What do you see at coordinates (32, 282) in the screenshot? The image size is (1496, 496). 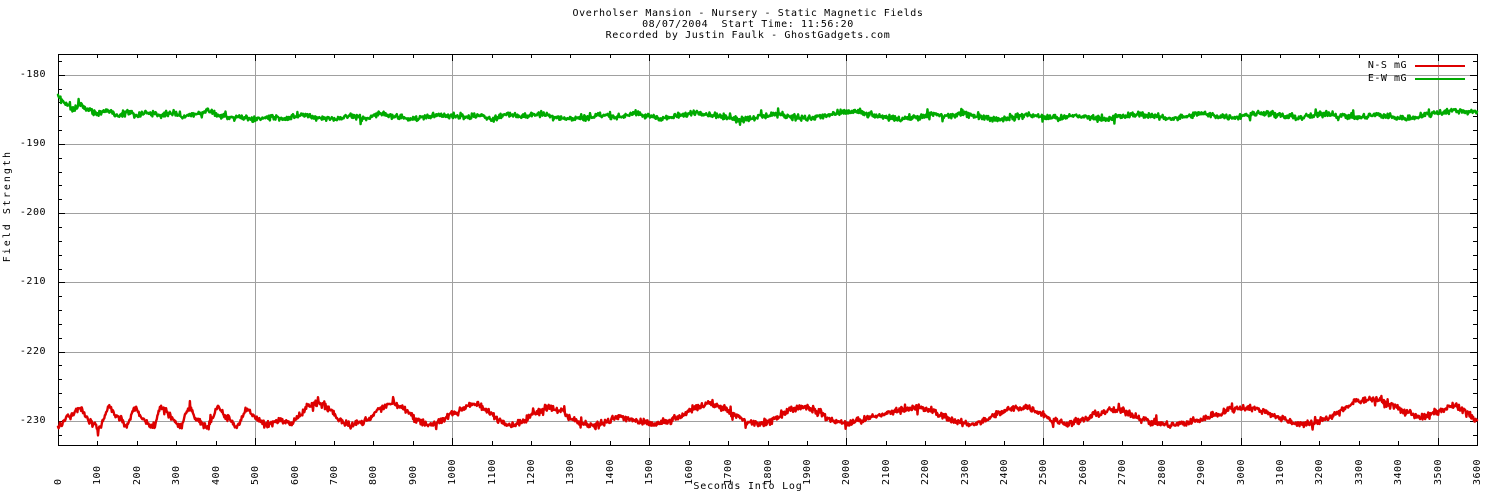 I see `y-tick-label: -210` at bounding box center [32, 282].